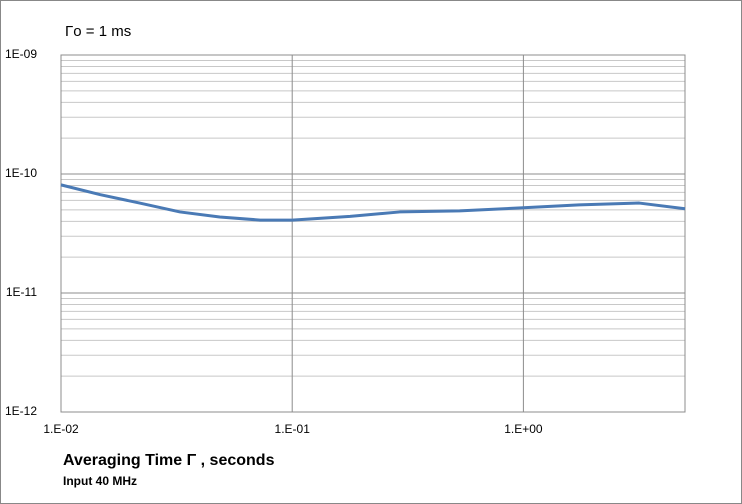  Describe the element at coordinates (21, 292) in the screenshot. I see `y-tick-label: 1E-11` at that location.